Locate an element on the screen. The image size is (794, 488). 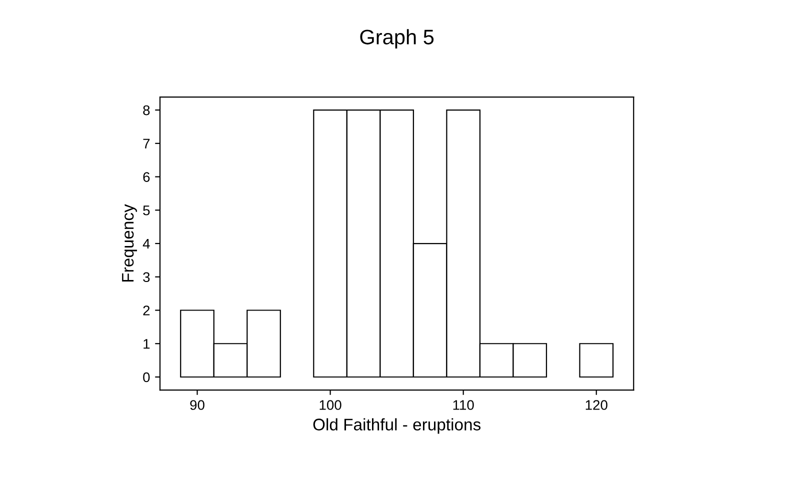
chart-title: Graph 5 is located at coordinates (397, 39).